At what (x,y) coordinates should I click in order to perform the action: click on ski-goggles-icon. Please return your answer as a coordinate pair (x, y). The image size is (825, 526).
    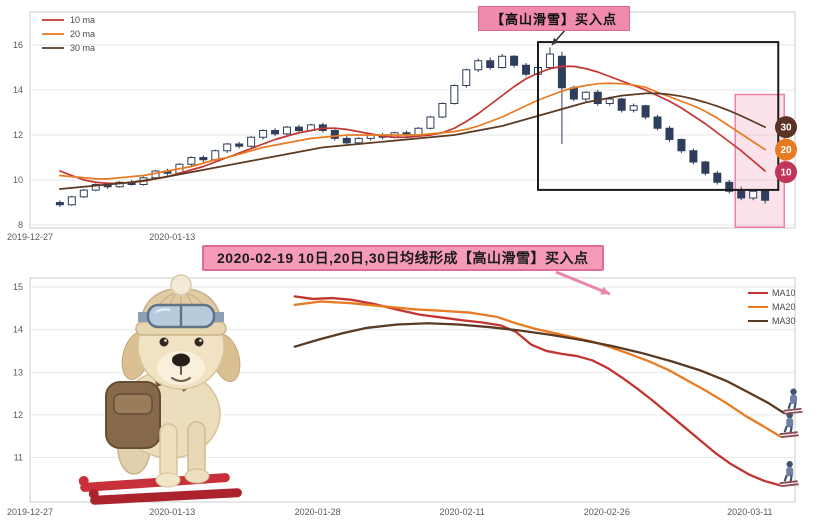
    Looking at the image, I should click on (181, 316).